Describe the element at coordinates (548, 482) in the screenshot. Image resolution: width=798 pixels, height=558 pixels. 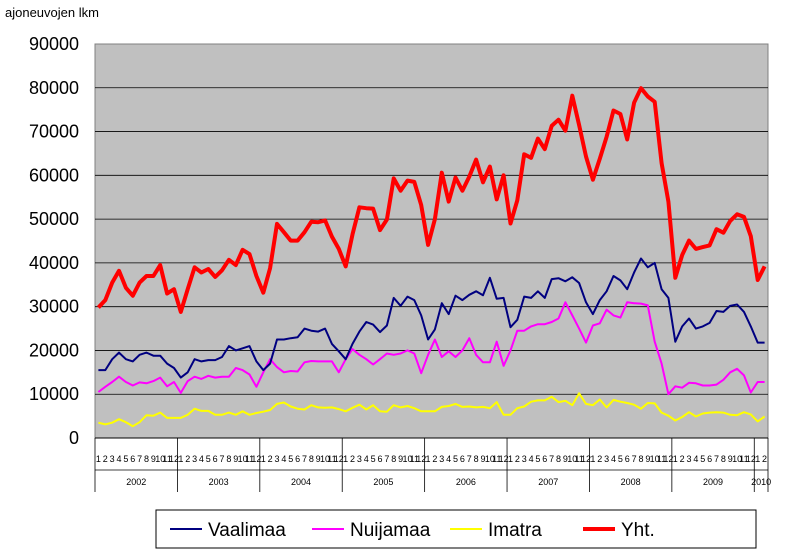
I see `year-label: 2007` at that location.